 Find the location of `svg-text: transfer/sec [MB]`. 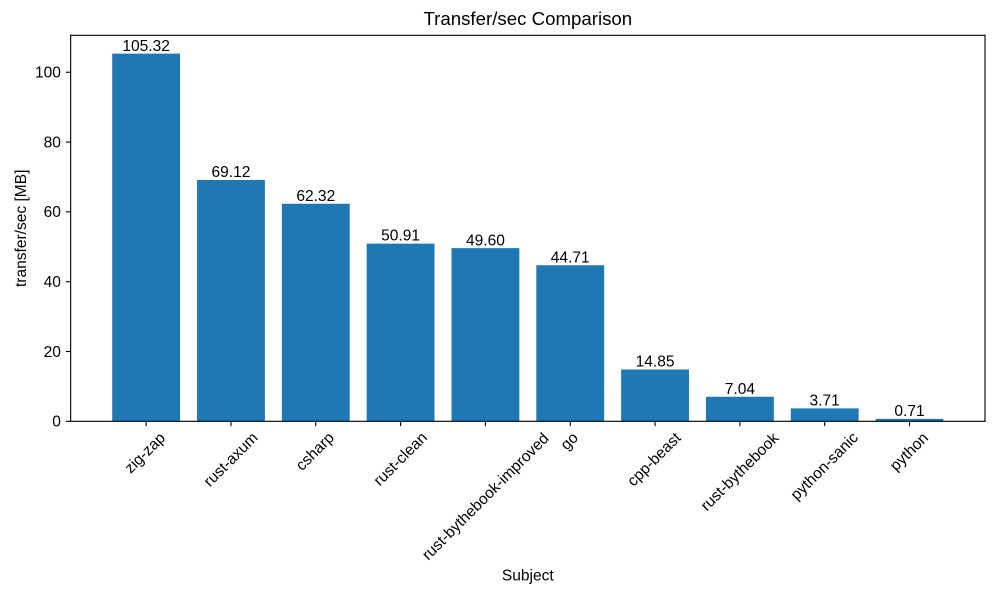

svg-text: transfer/sec [MB] is located at coordinates (21, 229).